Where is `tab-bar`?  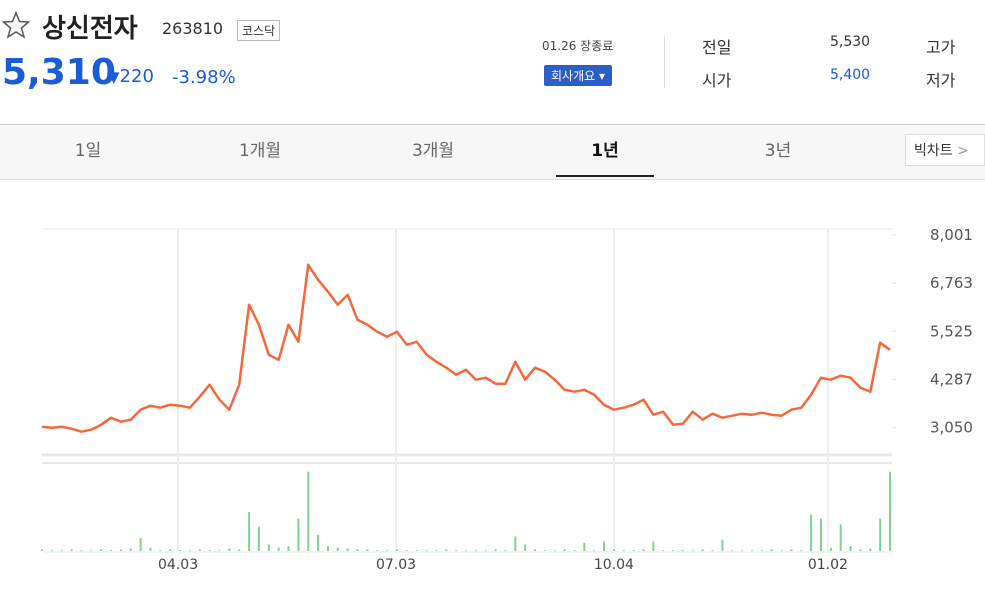 tab-bar is located at coordinates (492, 152).